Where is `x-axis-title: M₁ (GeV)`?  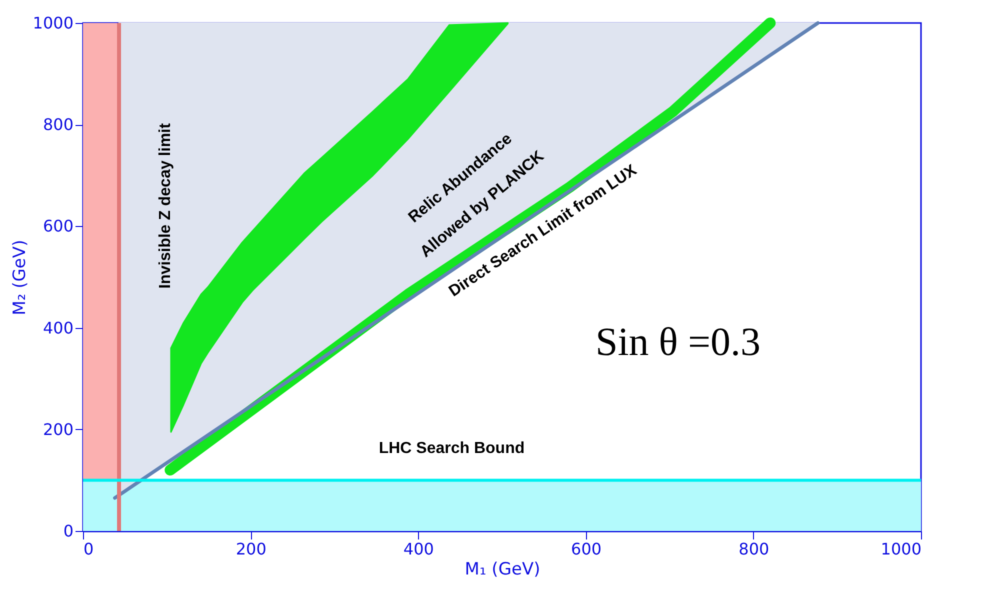 x-axis-title: M₁ (GeV) is located at coordinates (502, 570).